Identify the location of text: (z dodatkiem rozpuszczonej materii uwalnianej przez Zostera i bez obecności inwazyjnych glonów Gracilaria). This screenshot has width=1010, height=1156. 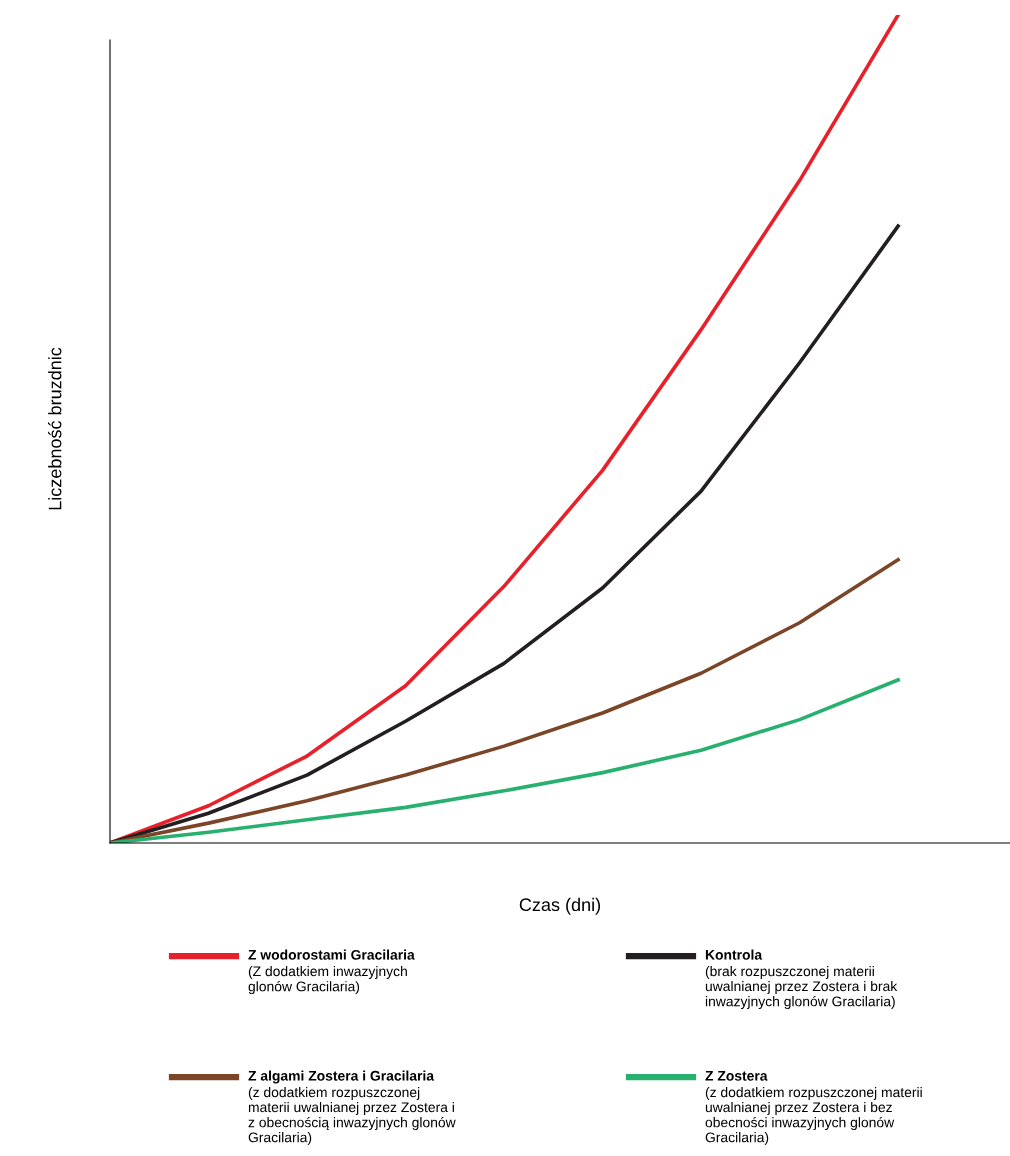
(813, 1116).